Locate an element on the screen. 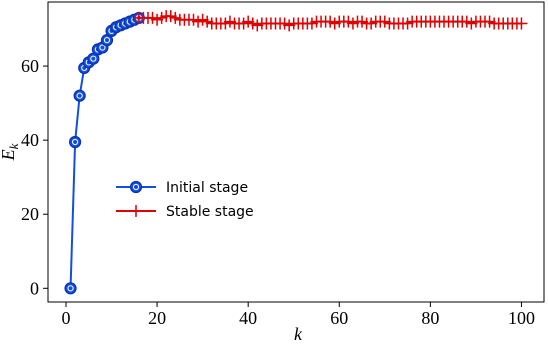  y-tick-label: 0 is located at coordinates (34, 288).